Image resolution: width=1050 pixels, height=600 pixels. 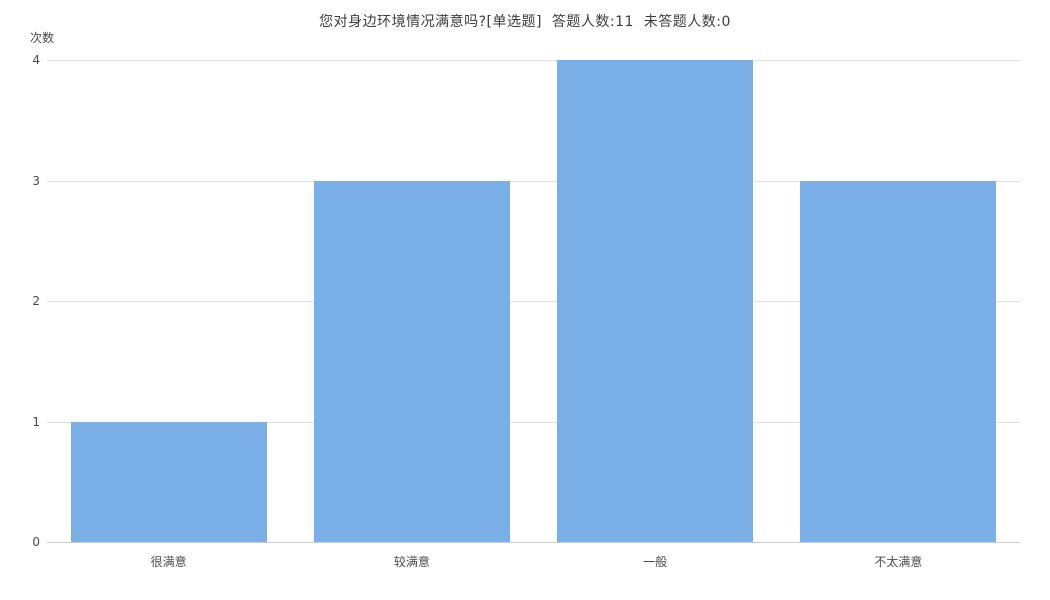 I want to click on x-tick-label-0: 很满意, so click(x=168, y=562).